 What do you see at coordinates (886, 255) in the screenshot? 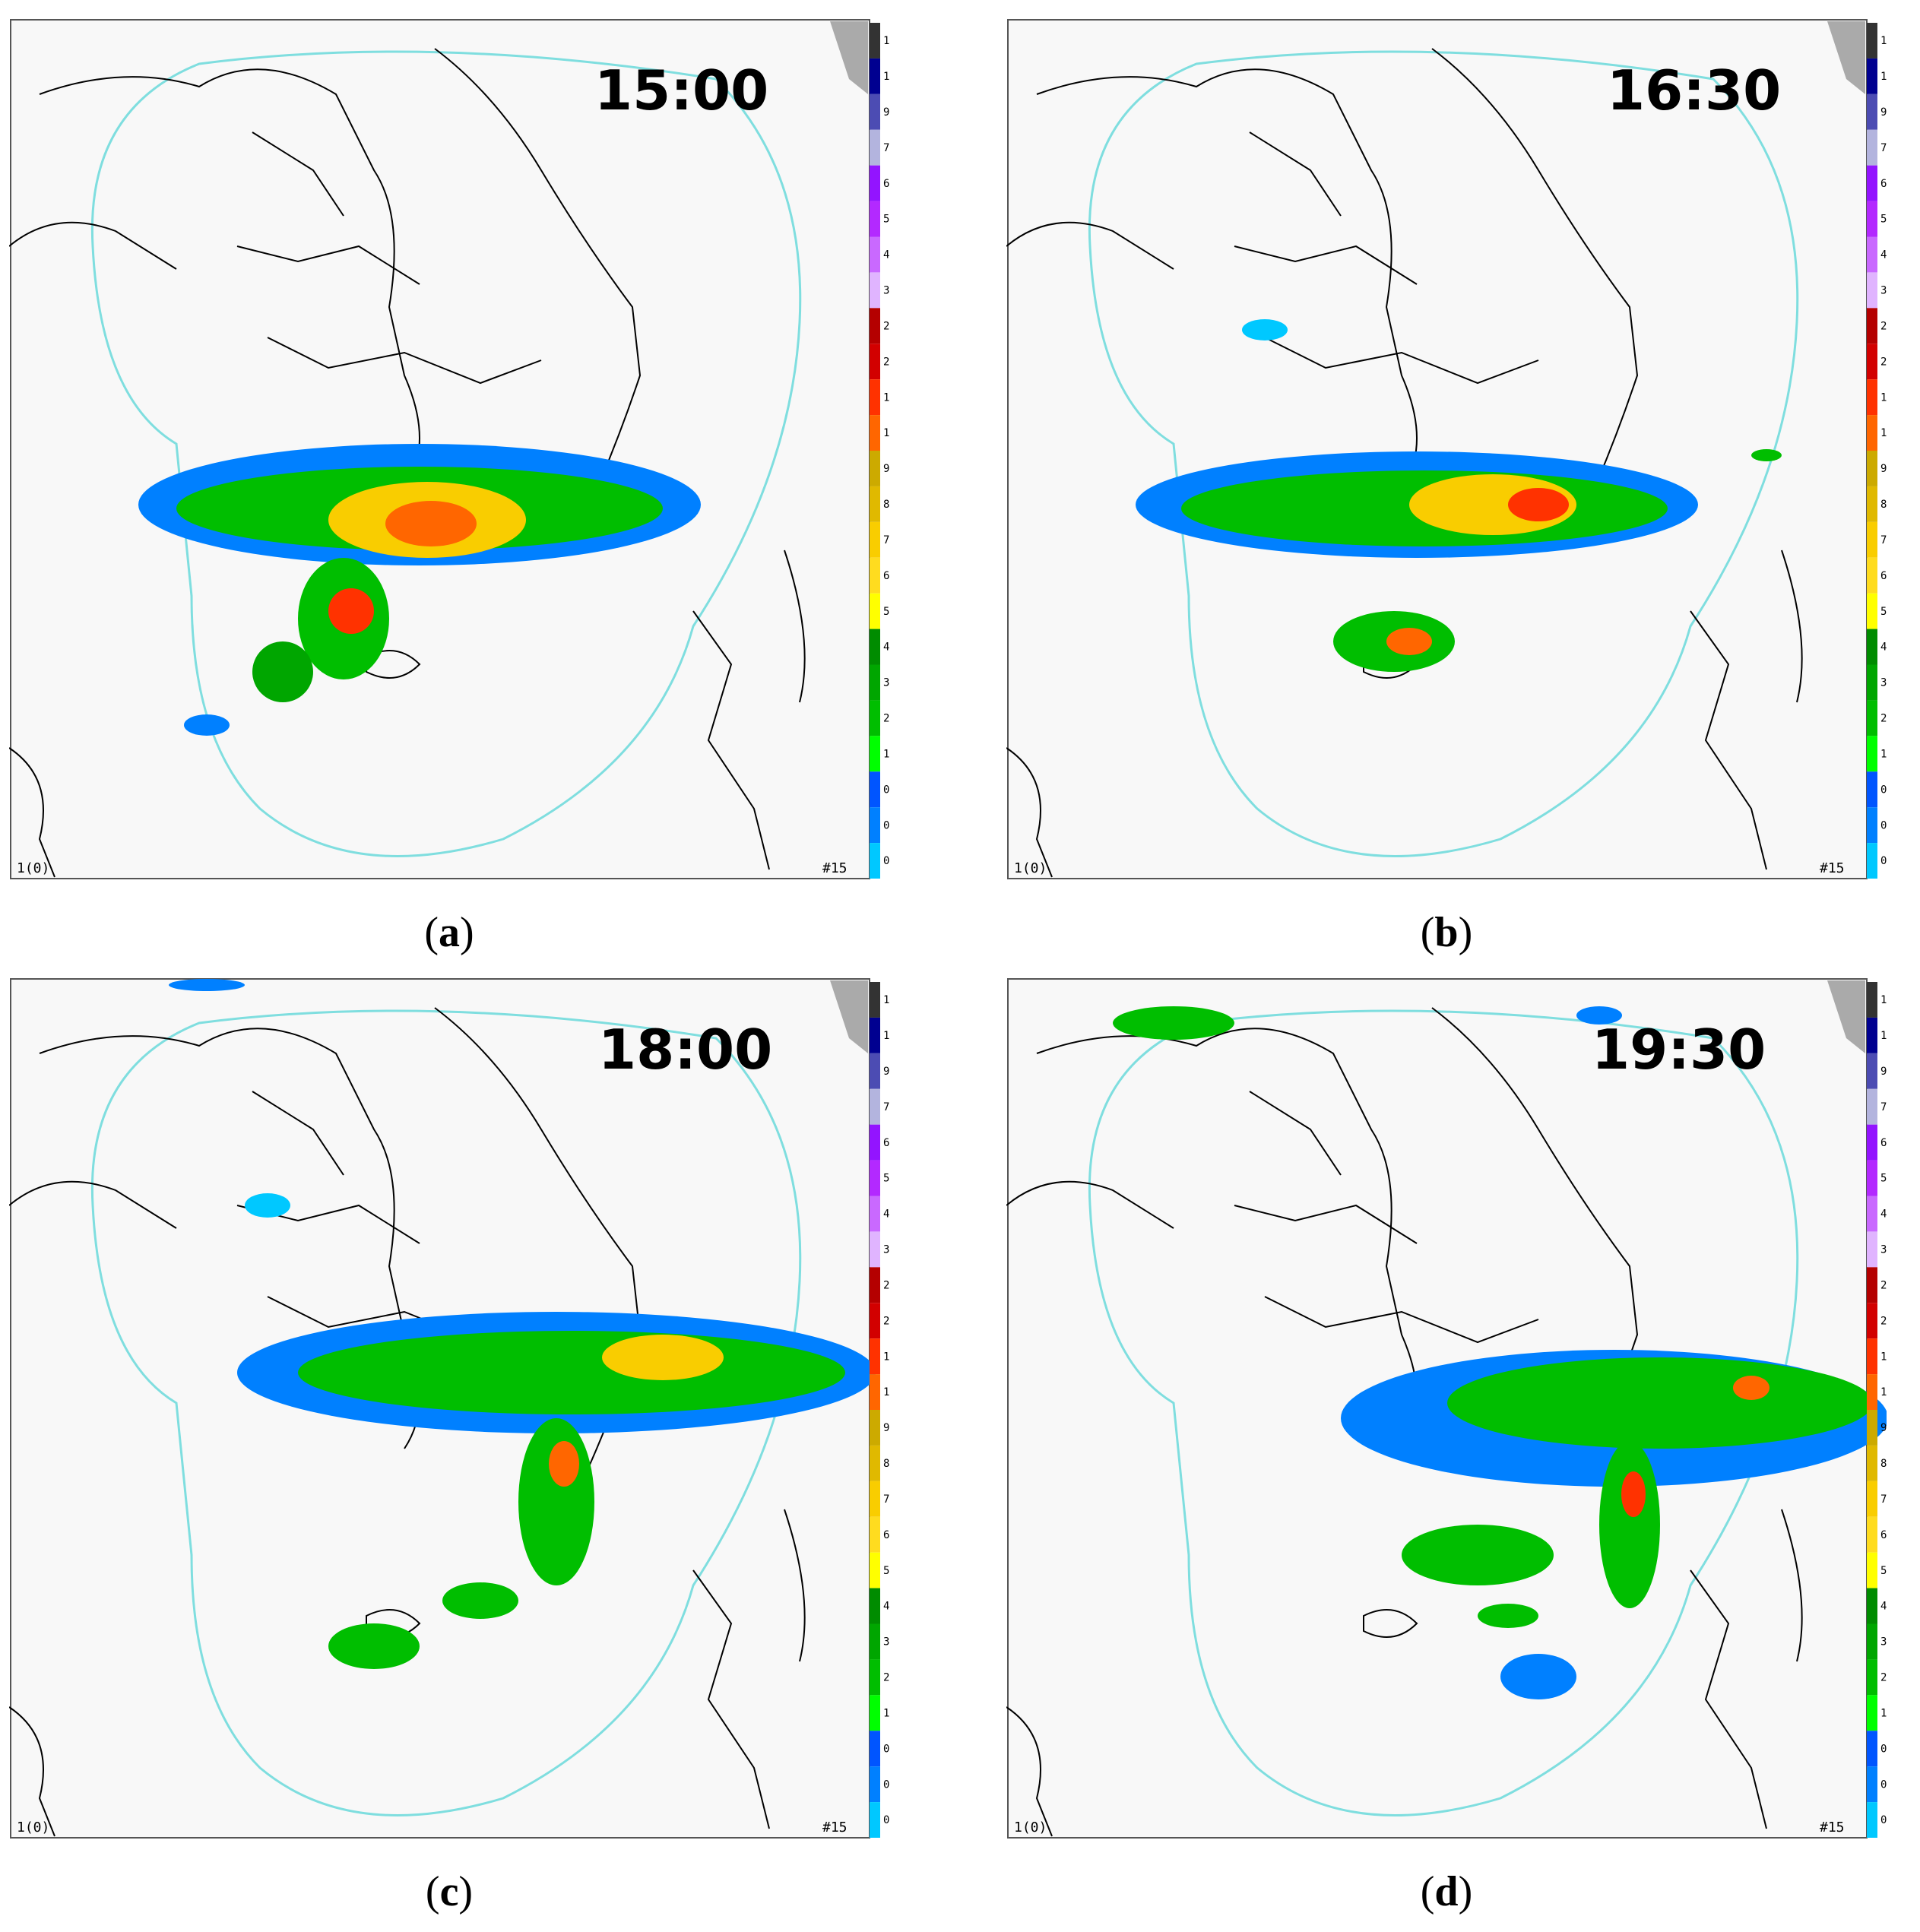
I see `colorbar-label: 40` at bounding box center [886, 255].